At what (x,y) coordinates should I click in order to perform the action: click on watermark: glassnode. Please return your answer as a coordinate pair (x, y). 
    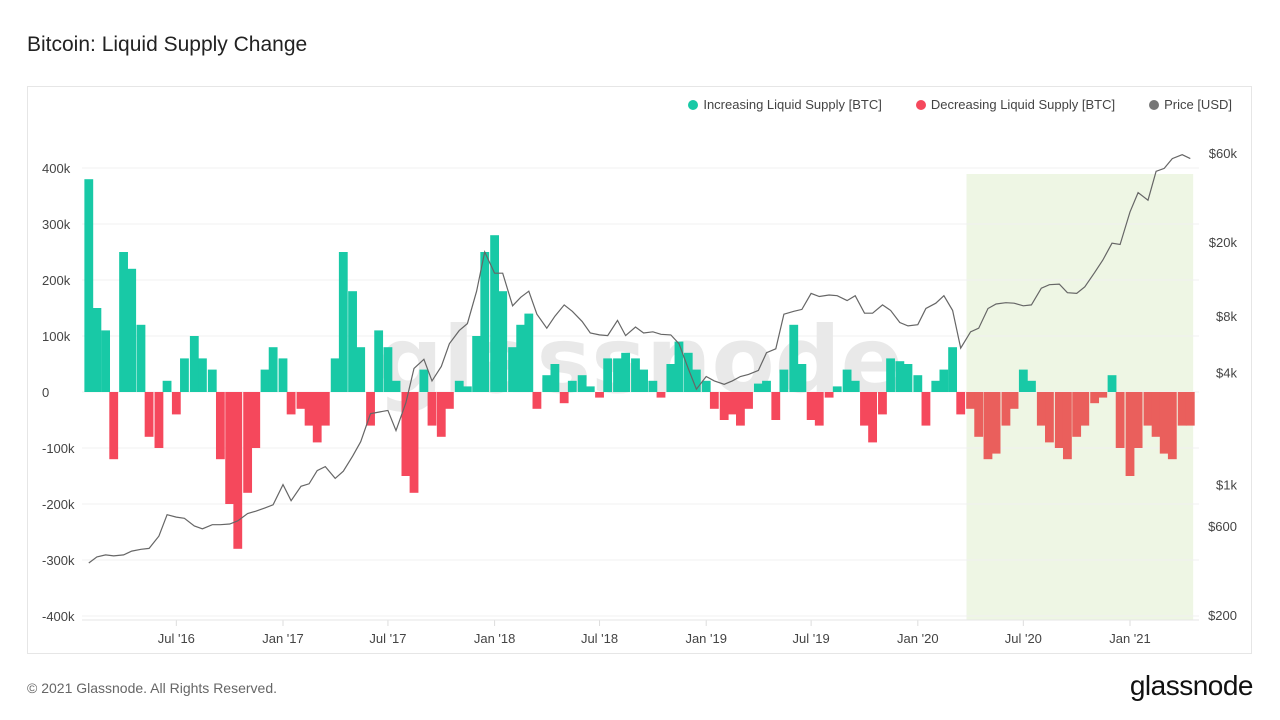
    Looking at the image, I should click on (640, 360).